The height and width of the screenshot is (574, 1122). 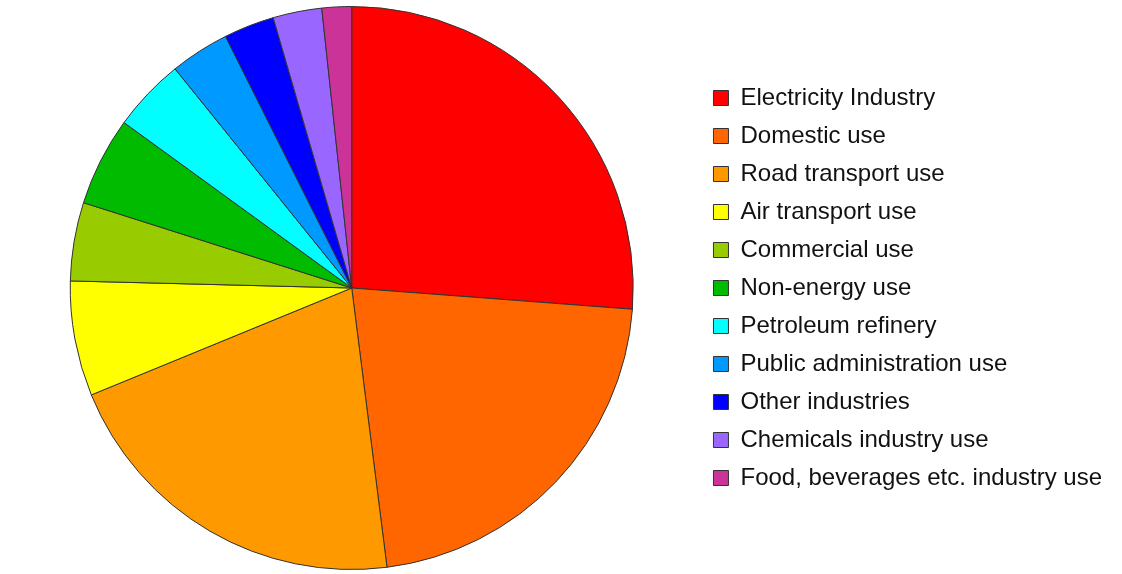 I want to click on legend-label: Chemicals industry use, so click(x=864, y=438).